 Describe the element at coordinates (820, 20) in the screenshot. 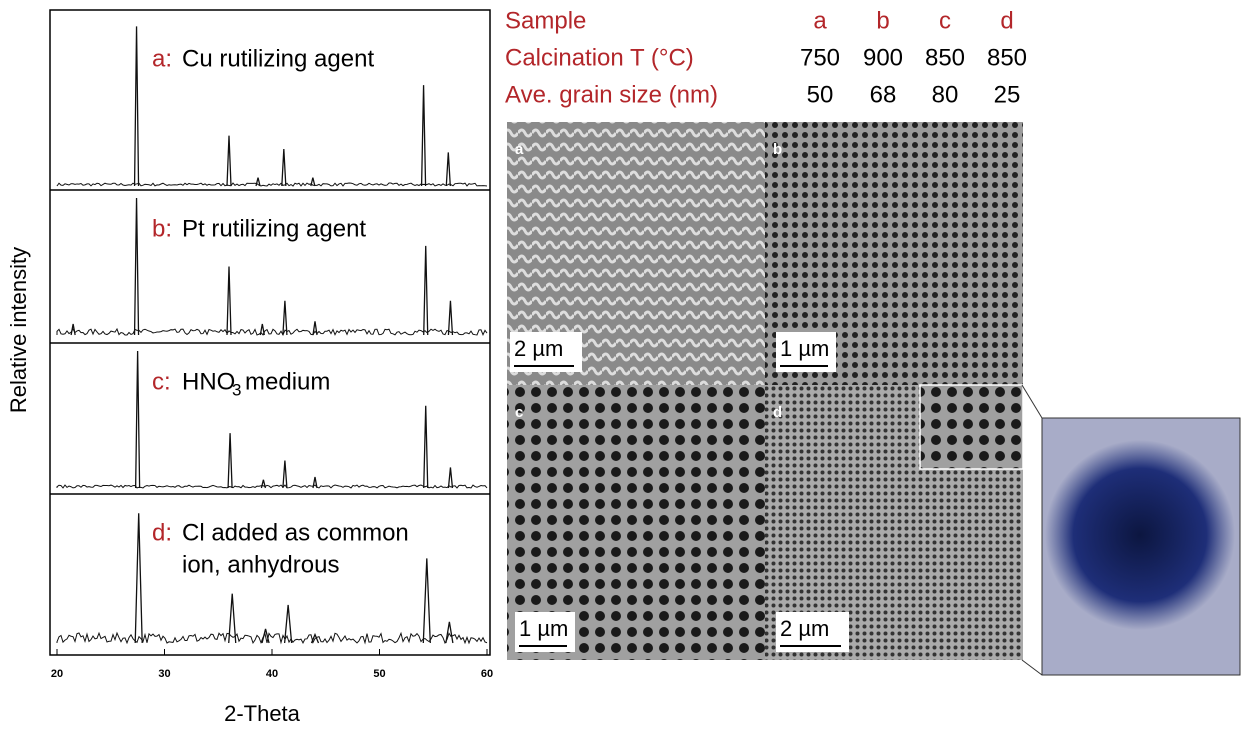

I see `table-cell: a` at that location.